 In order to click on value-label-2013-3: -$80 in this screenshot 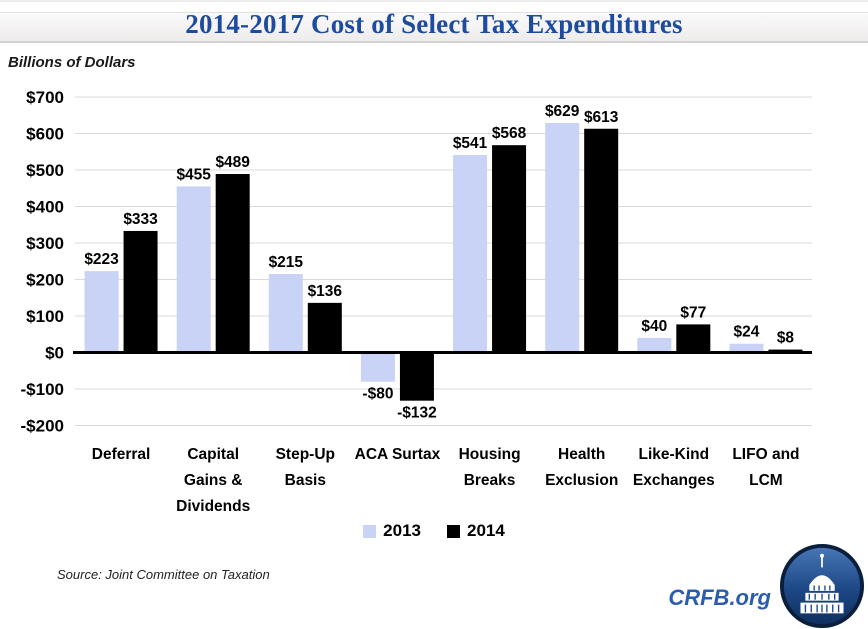, I will do `click(377, 394)`.